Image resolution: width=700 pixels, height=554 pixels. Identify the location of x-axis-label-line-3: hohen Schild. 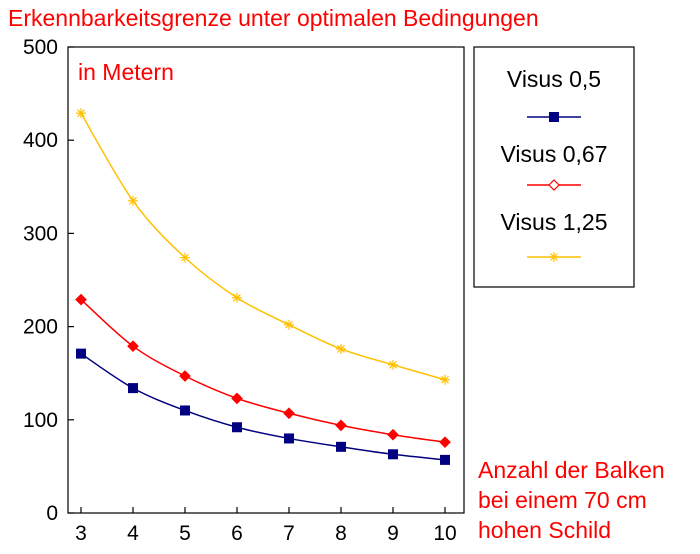
(544, 530).